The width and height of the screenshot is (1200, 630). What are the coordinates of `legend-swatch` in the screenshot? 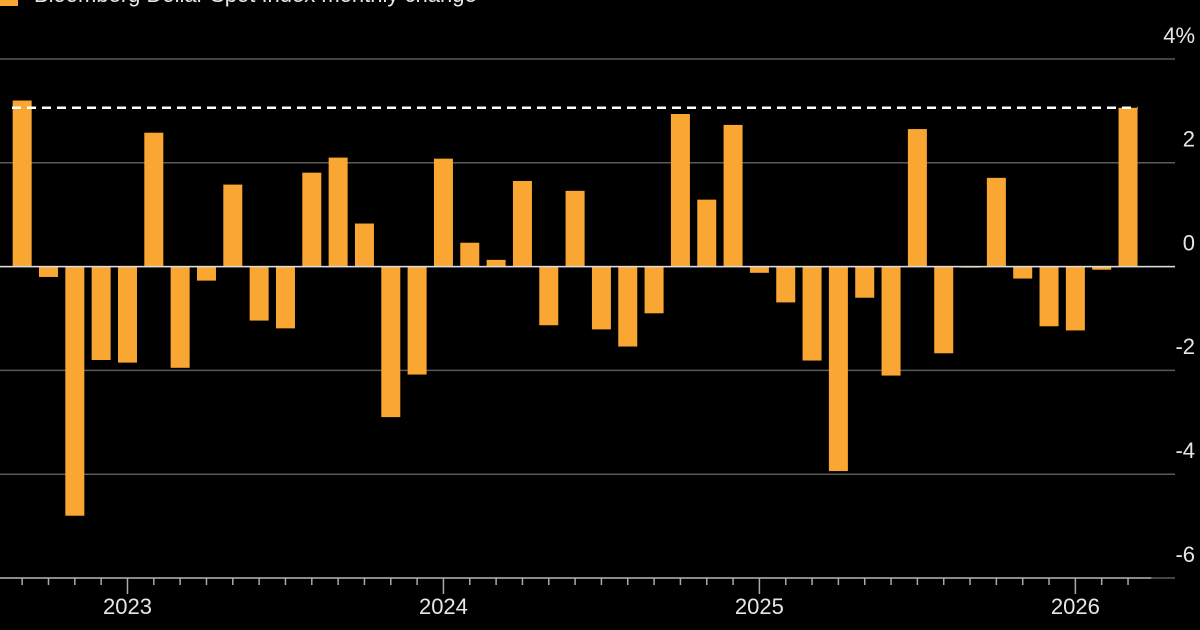 It's located at (9, 3).